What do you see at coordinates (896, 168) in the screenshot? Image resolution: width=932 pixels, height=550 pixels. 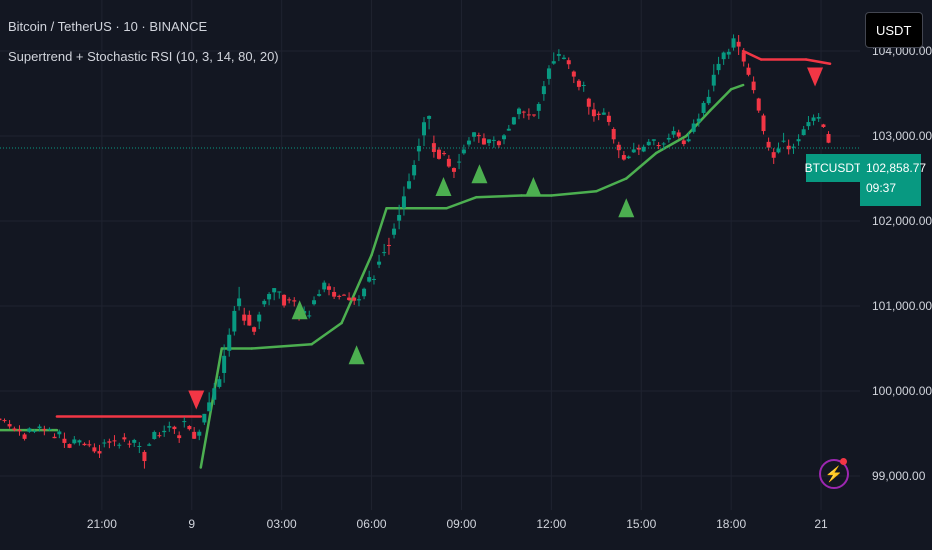 I see `last-price-value: 102,858.77` at bounding box center [896, 168].